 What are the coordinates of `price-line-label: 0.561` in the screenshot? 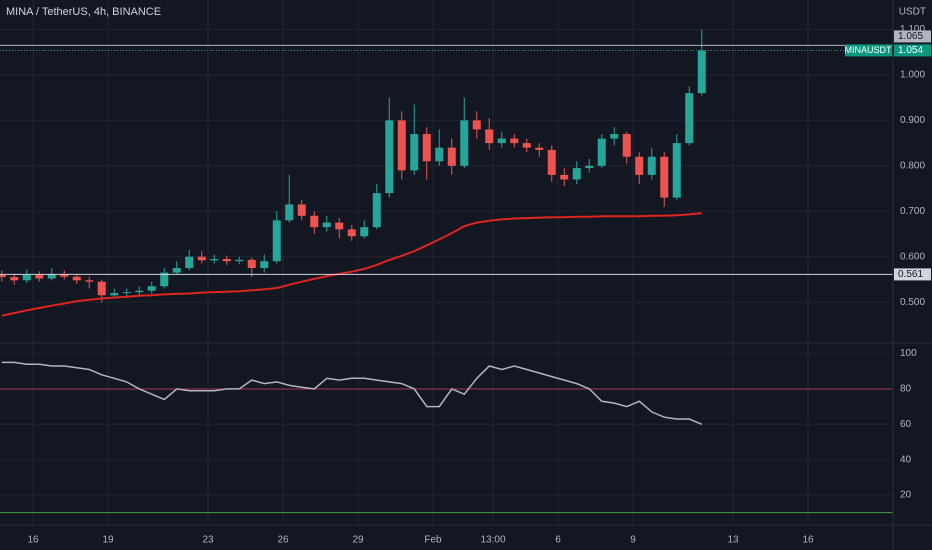 It's located at (910, 274).